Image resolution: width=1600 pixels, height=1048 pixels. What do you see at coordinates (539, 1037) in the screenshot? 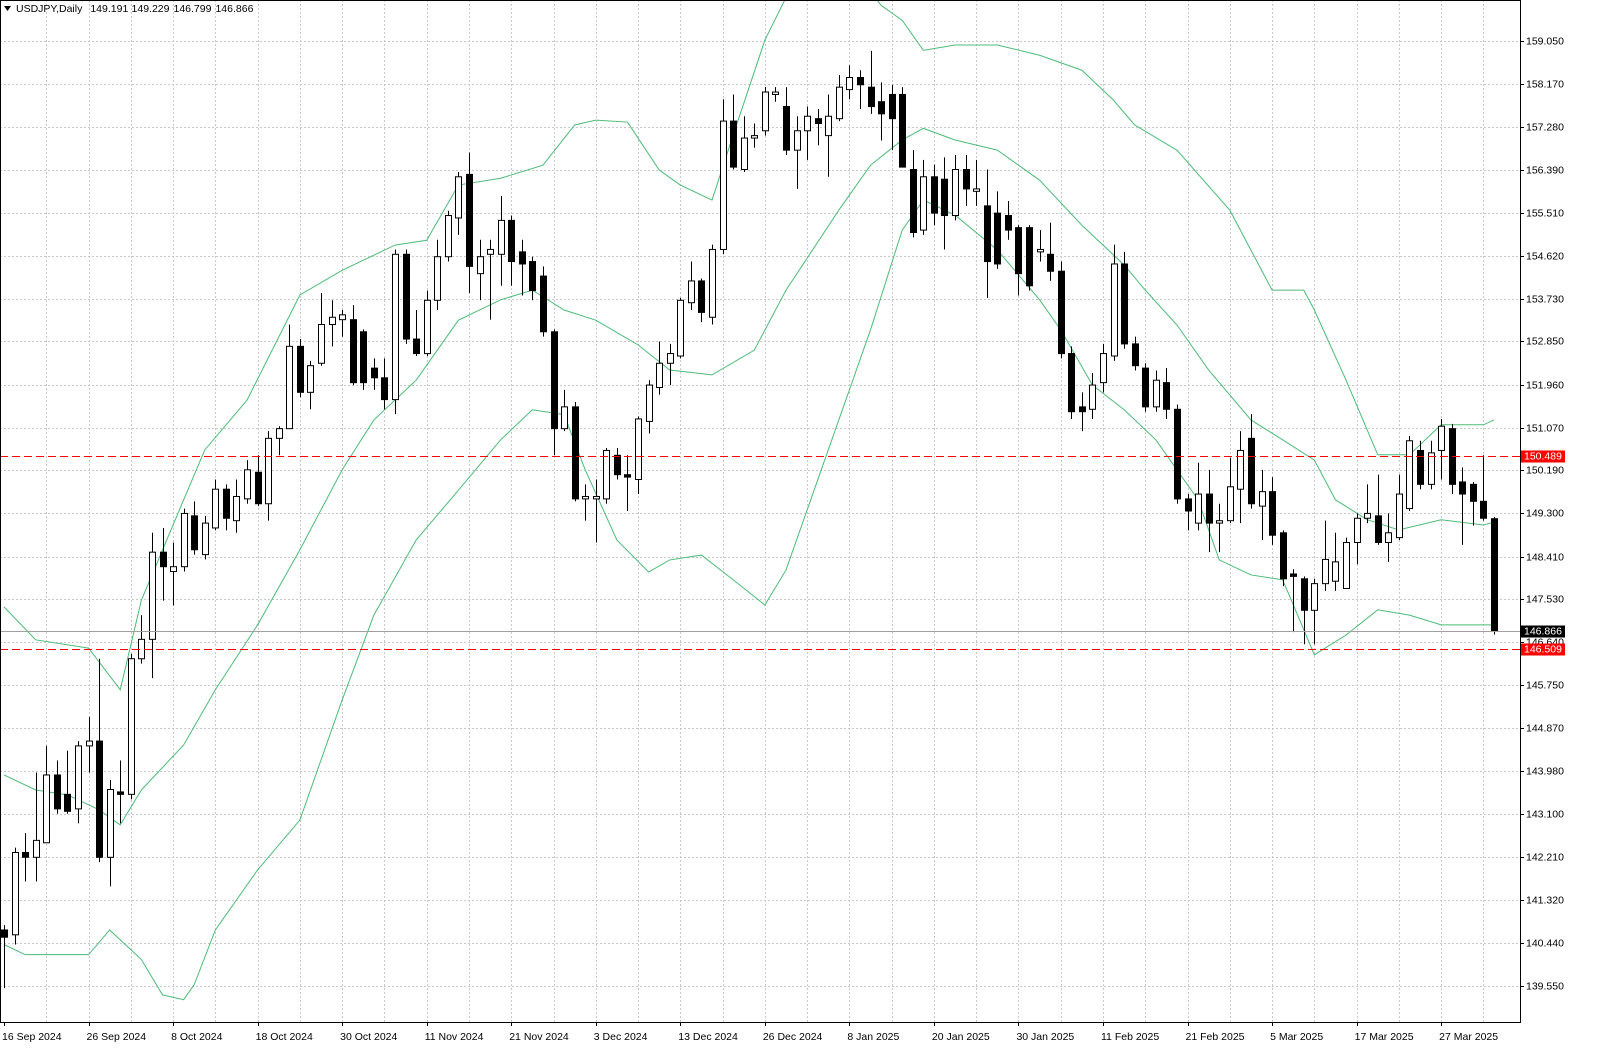
I see `x-tick-label: 21 Nov 2024` at bounding box center [539, 1037].